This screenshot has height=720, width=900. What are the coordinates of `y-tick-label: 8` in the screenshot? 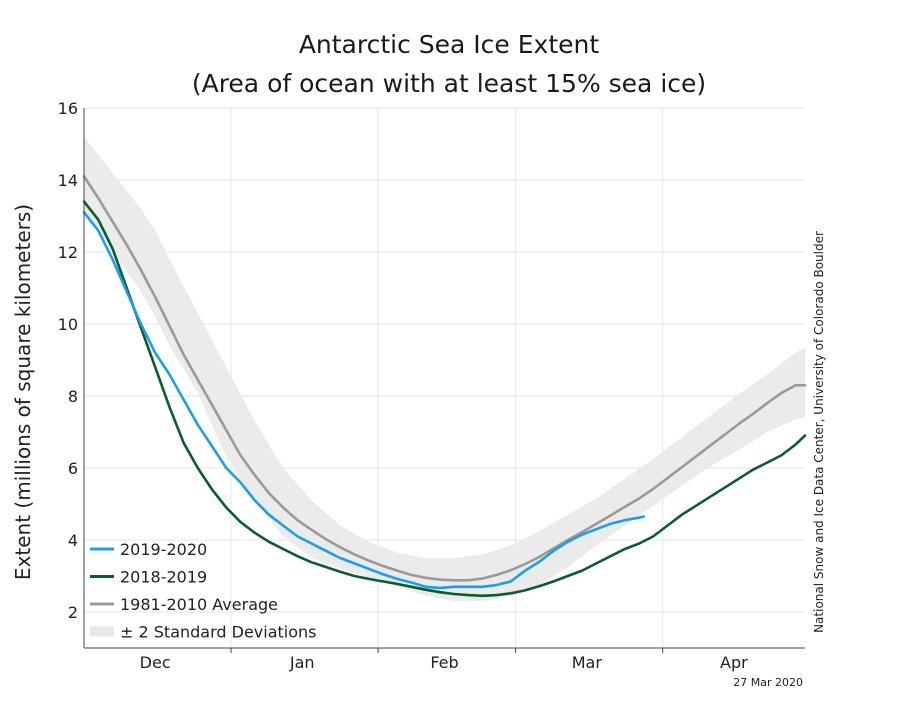 It's located at (73, 396).